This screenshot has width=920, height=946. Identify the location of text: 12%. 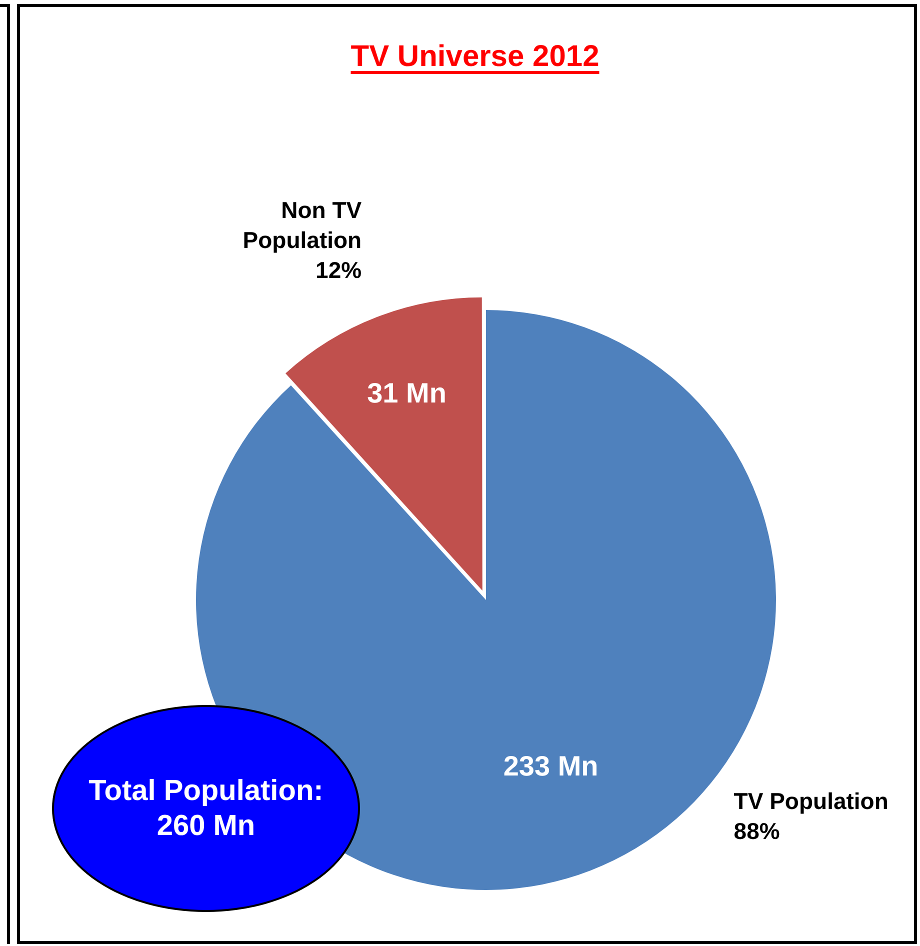
(339, 270).